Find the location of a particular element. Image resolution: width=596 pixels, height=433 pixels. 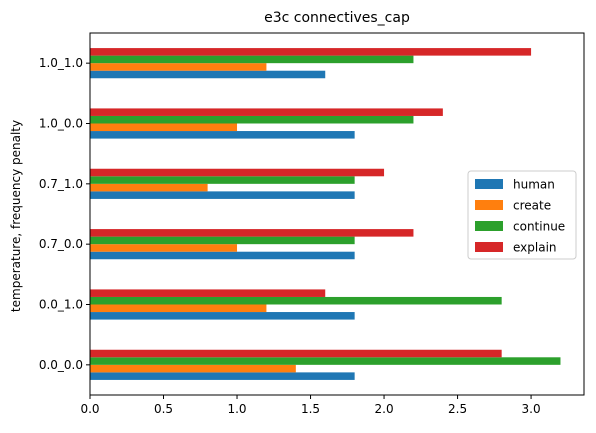

bar-explain-0.7_1.0 is located at coordinates (237, 172).